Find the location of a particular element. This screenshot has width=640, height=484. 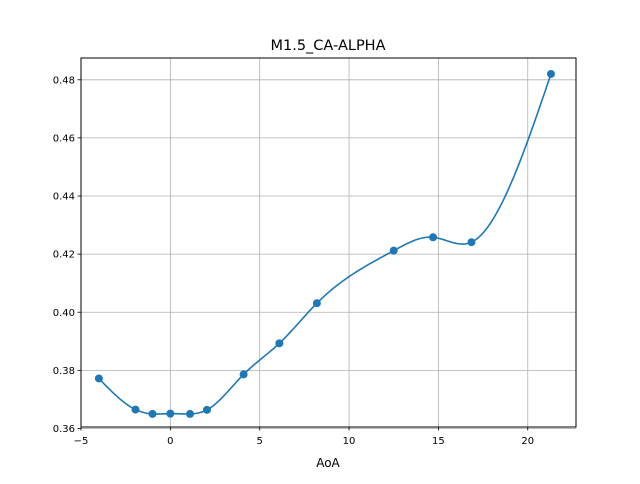

x-tick-label: 15 is located at coordinates (438, 441).